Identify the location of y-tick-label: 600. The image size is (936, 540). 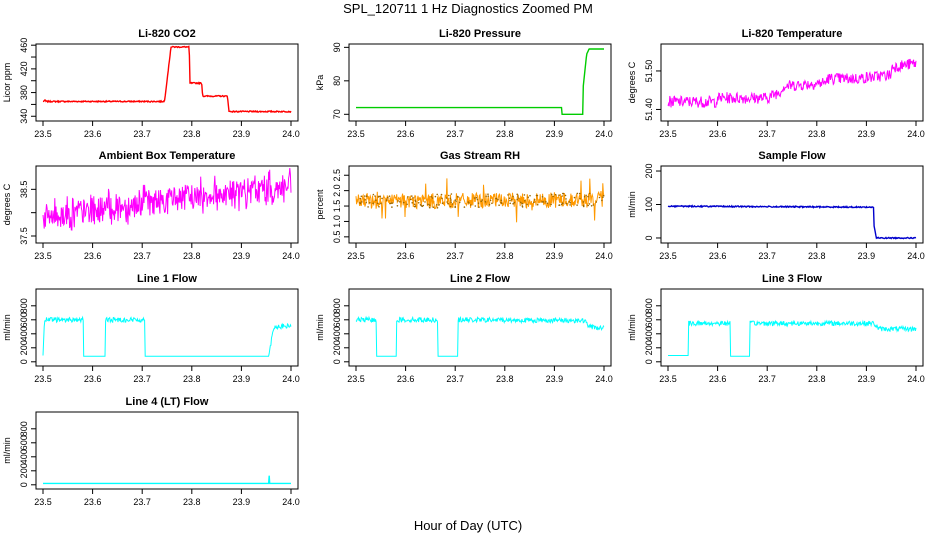
(337, 319).